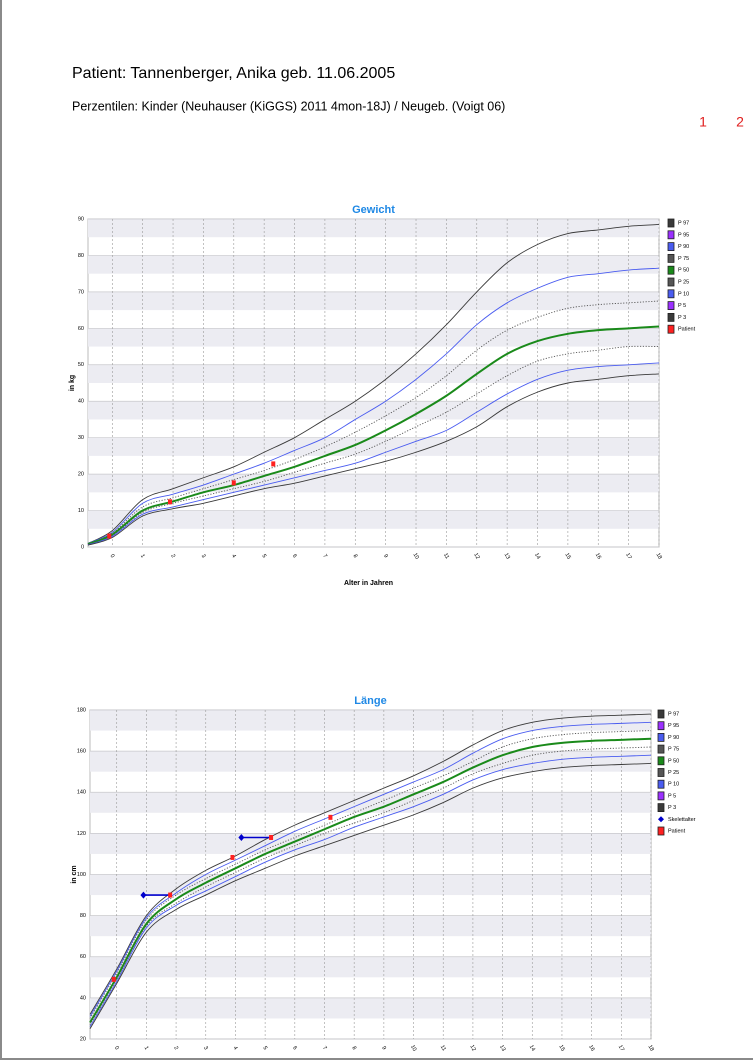 This screenshot has height=1060, width=753. I want to click on x-tick-label: 16, so click(598, 556).